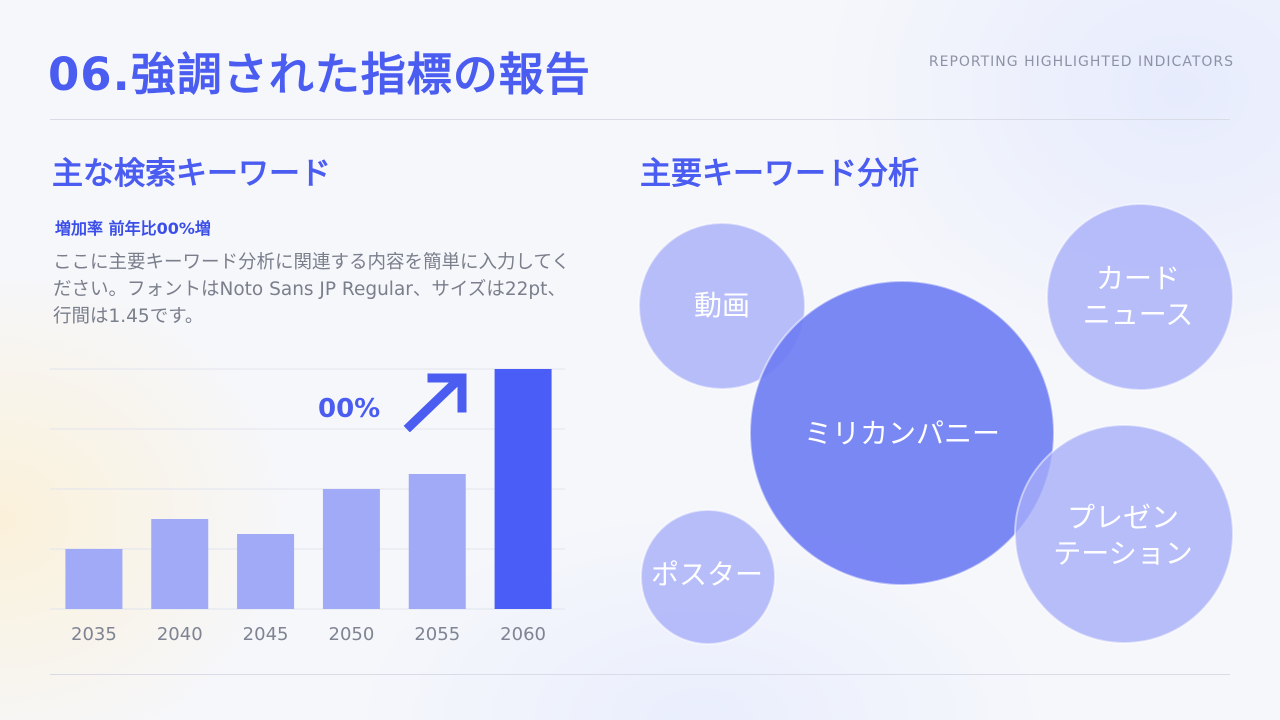  Describe the element at coordinates (435, 402) in the screenshot. I see `arrow-up-right-icon` at that location.